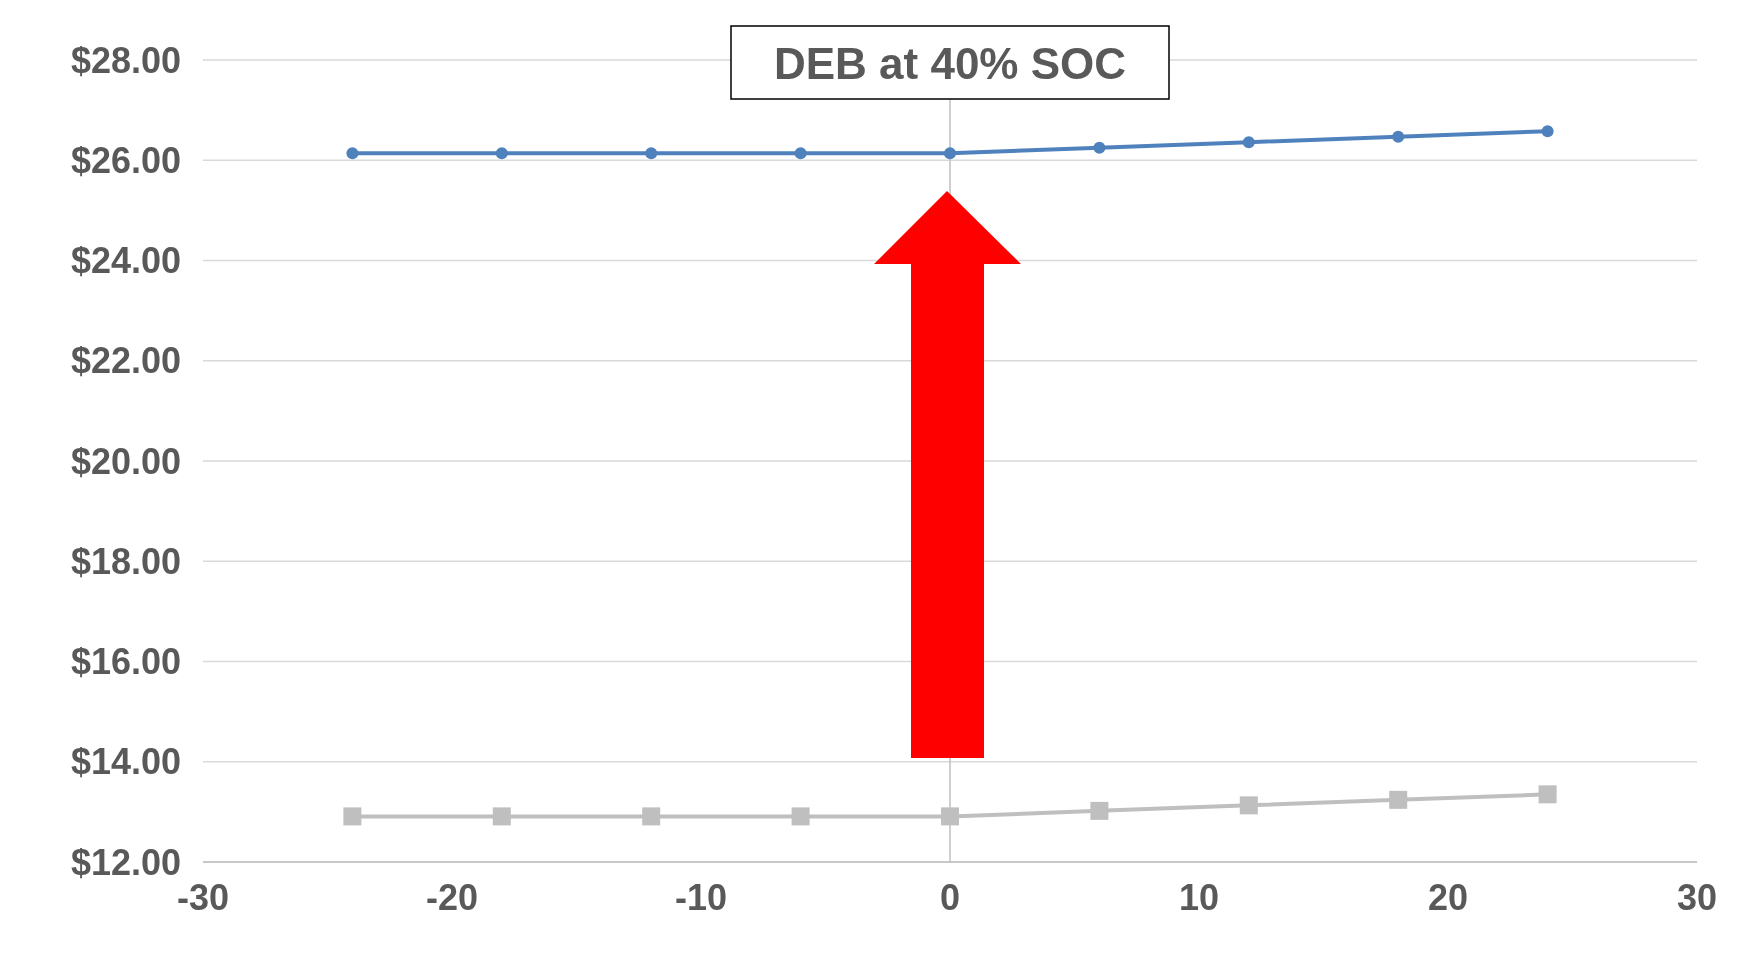 This screenshot has height=963, width=1742. I want to click on y-tick-label: $18.00, so click(125, 561).